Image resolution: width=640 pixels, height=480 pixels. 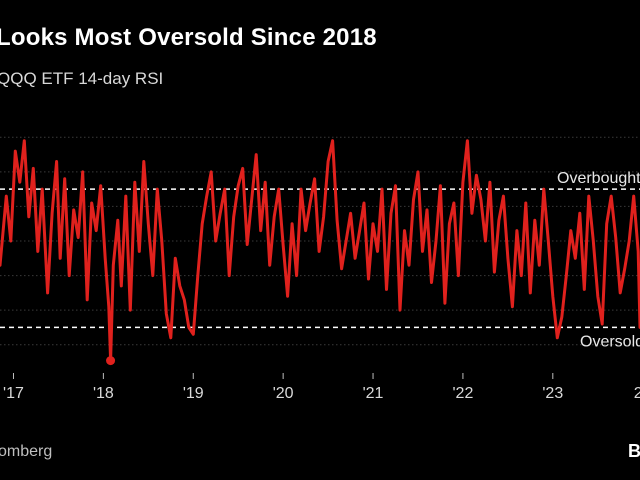 I want to click on chart-title: Looks Most Oversold Since 2018, so click(x=188, y=37).